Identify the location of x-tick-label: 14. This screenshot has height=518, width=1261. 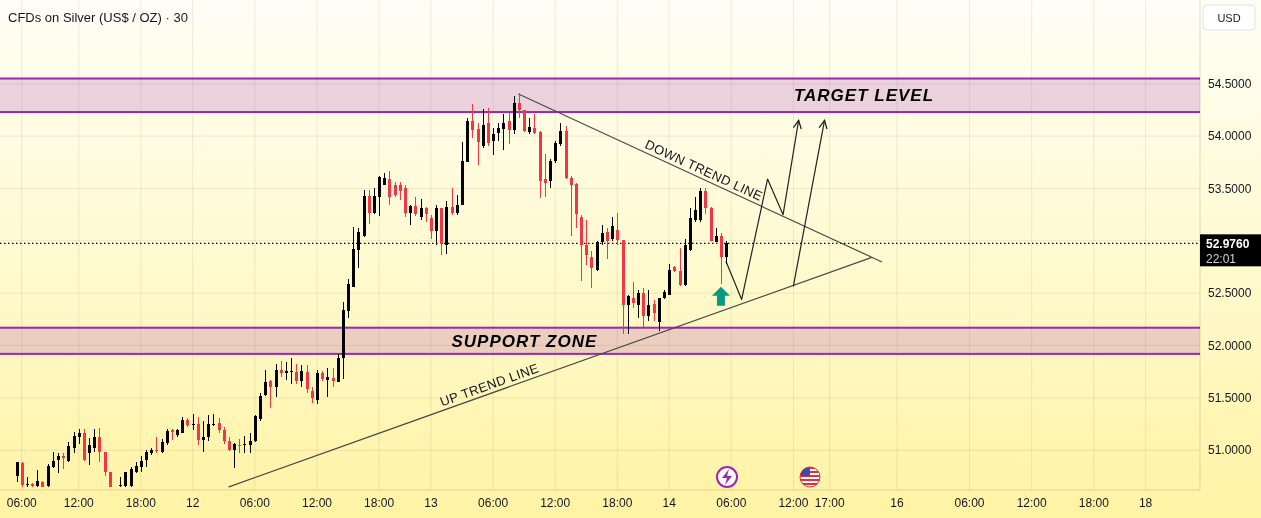
(669, 503).